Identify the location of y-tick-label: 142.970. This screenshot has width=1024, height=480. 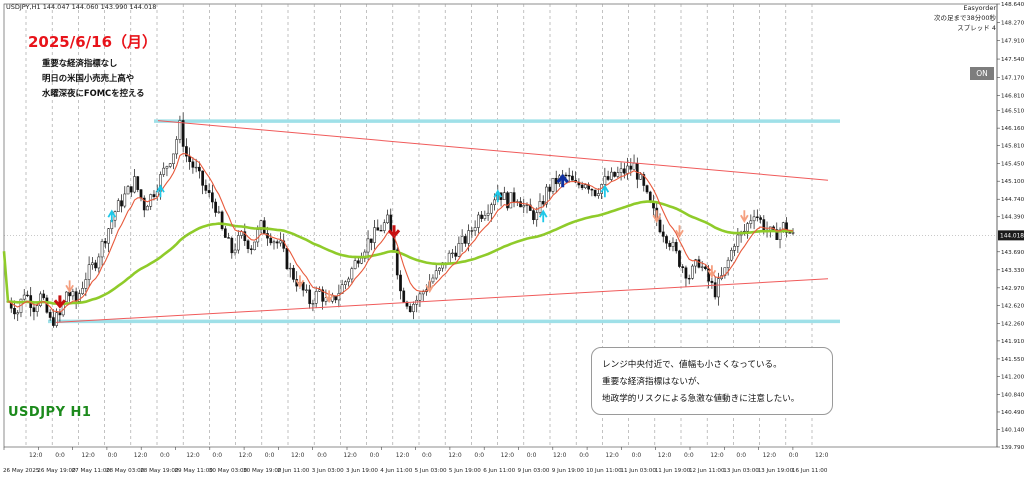
(1012, 289).